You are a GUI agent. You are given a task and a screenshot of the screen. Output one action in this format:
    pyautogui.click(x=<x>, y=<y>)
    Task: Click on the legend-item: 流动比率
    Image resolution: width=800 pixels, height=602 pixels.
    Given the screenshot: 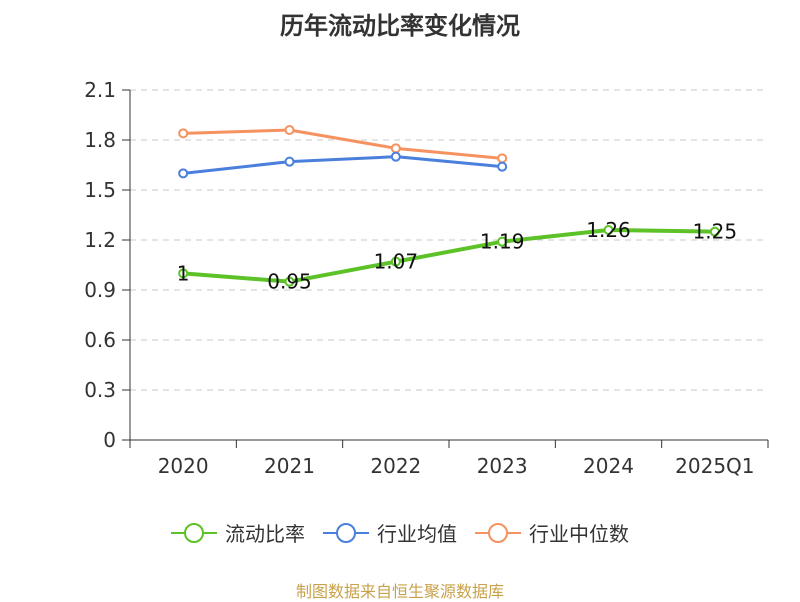 What is the action you would take?
    pyautogui.click(x=238, y=532)
    